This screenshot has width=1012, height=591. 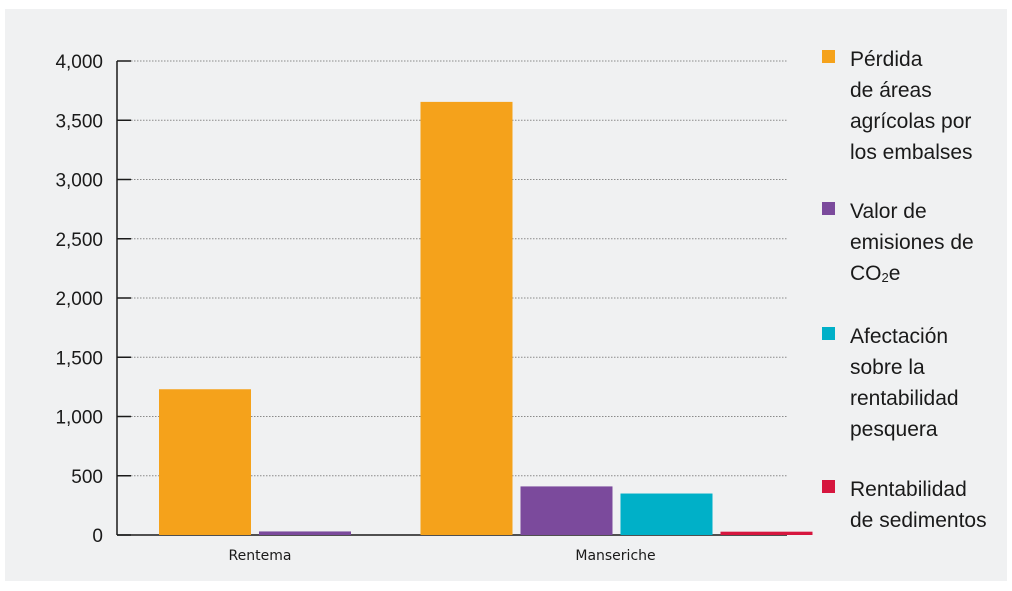 I want to click on legend-label-line: emisiones de, so click(x=912, y=242).